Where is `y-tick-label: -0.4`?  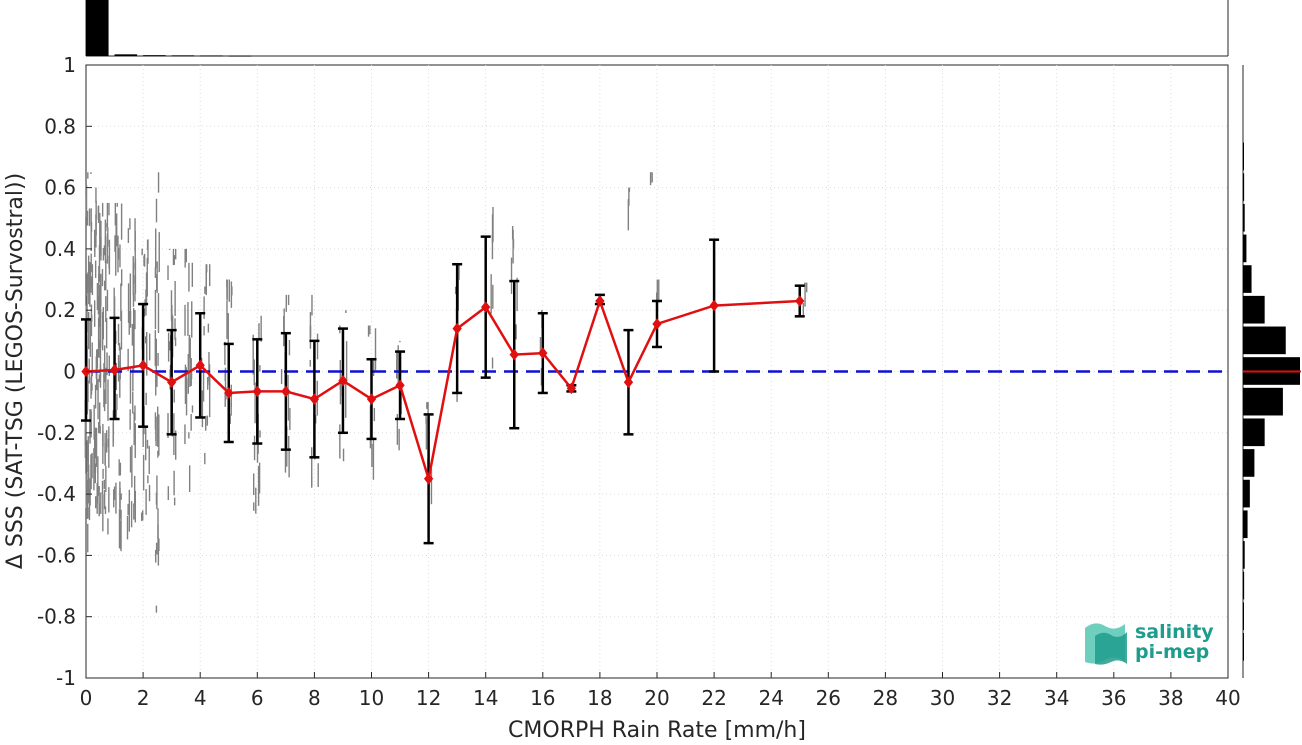 y-tick-label: -0.4 is located at coordinates (56, 494).